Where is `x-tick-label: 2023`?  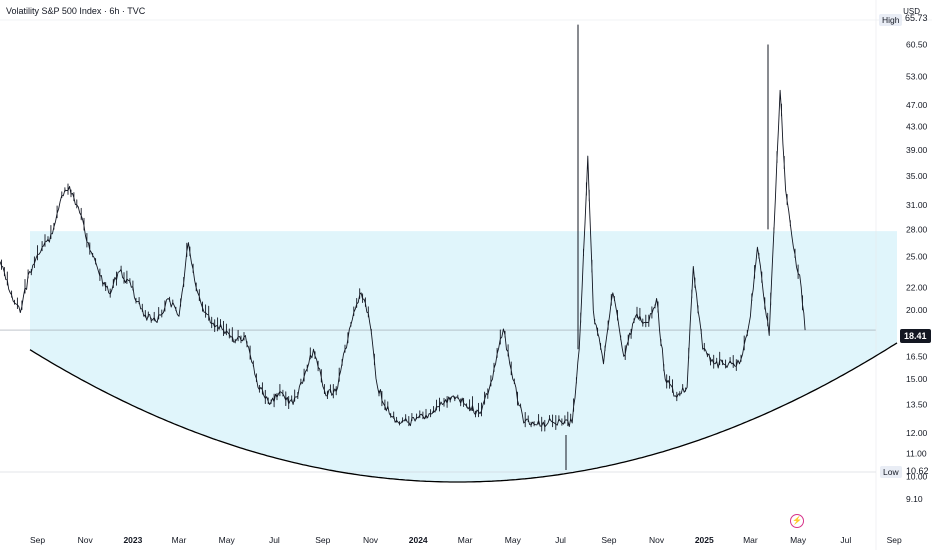
x-tick-label: 2023 is located at coordinates (132, 540).